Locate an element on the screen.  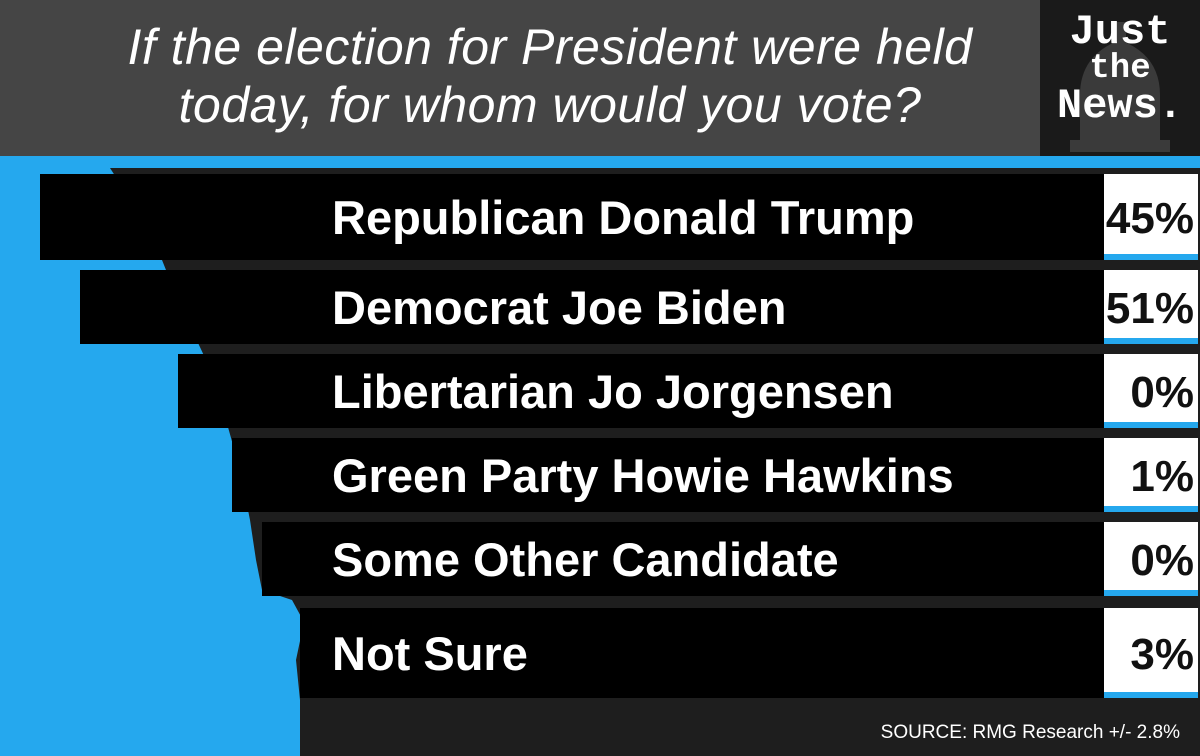
poll-row: Not Sure 3% is located at coordinates (749, 653).